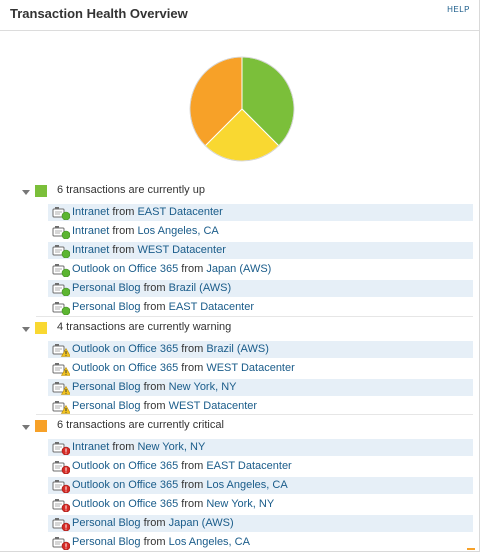 The image size is (481, 555). I want to click on status-swatch-up, so click(41, 191).